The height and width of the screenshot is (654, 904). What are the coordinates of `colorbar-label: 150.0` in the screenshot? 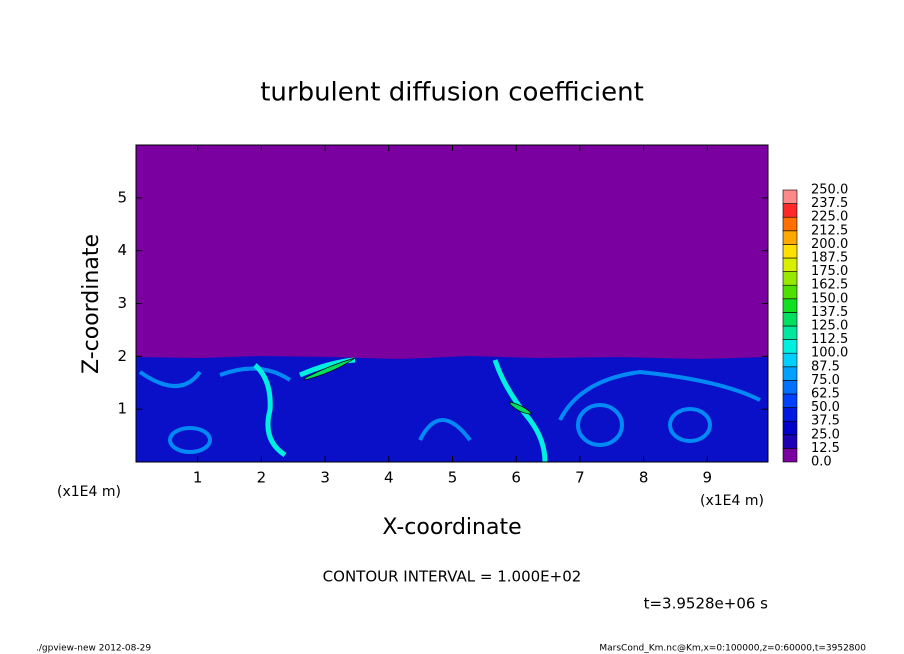 It's located at (829, 298).